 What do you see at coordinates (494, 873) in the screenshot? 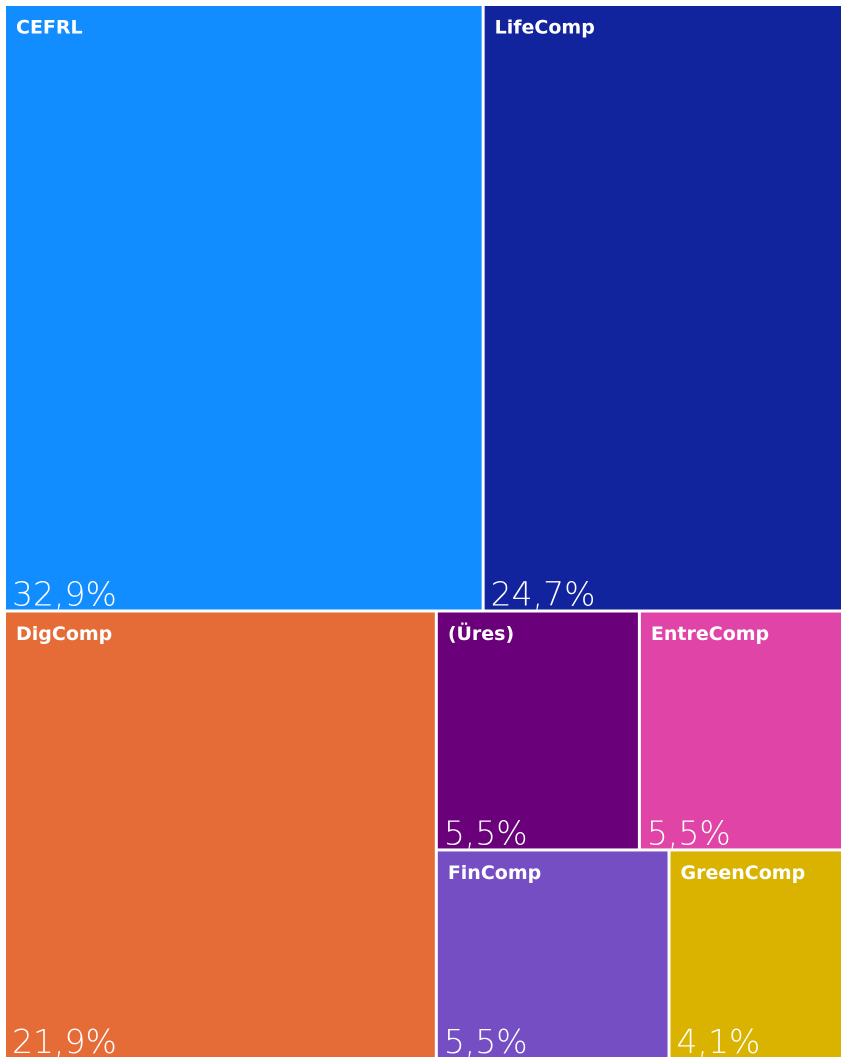
I see `category-label: FinComp` at bounding box center [494, 873].